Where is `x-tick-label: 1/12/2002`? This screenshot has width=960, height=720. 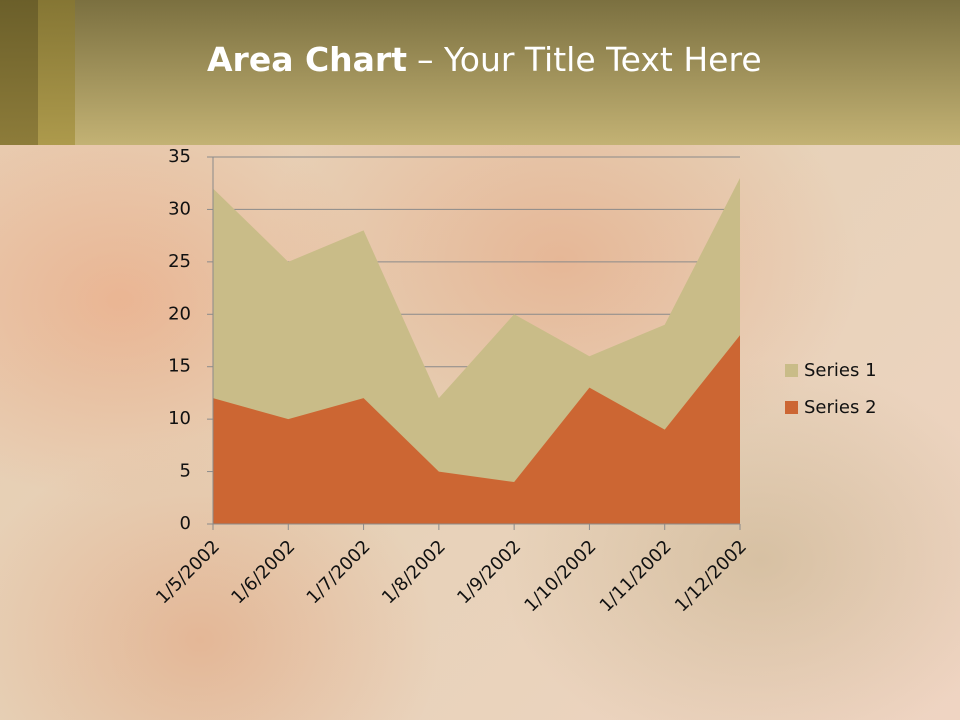
x-tick-label: 1/12/2002 is located at coordinates (711, 576).